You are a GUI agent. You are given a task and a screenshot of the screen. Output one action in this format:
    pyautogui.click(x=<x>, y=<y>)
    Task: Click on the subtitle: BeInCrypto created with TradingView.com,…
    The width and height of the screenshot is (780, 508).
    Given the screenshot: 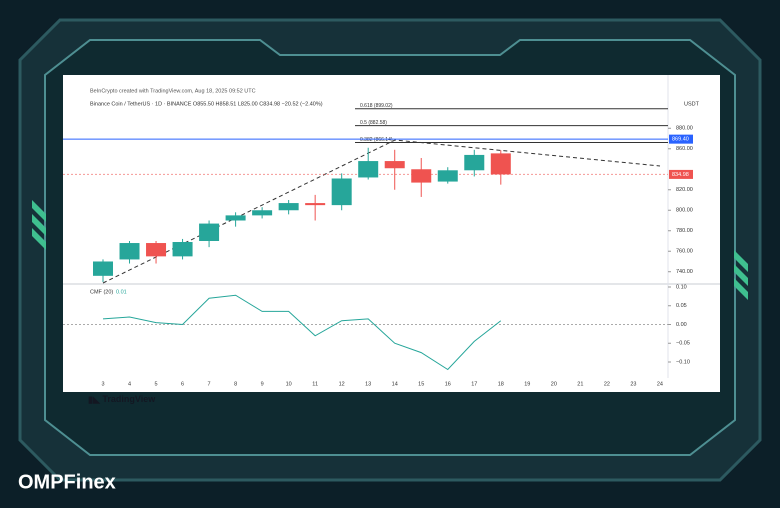 What is the action you would take?
    pyautogui.click(x=173, y=91)
    